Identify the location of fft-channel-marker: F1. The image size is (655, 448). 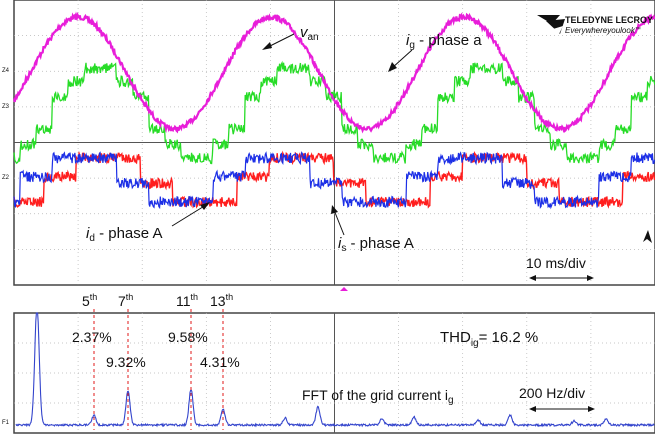
(6, 423).